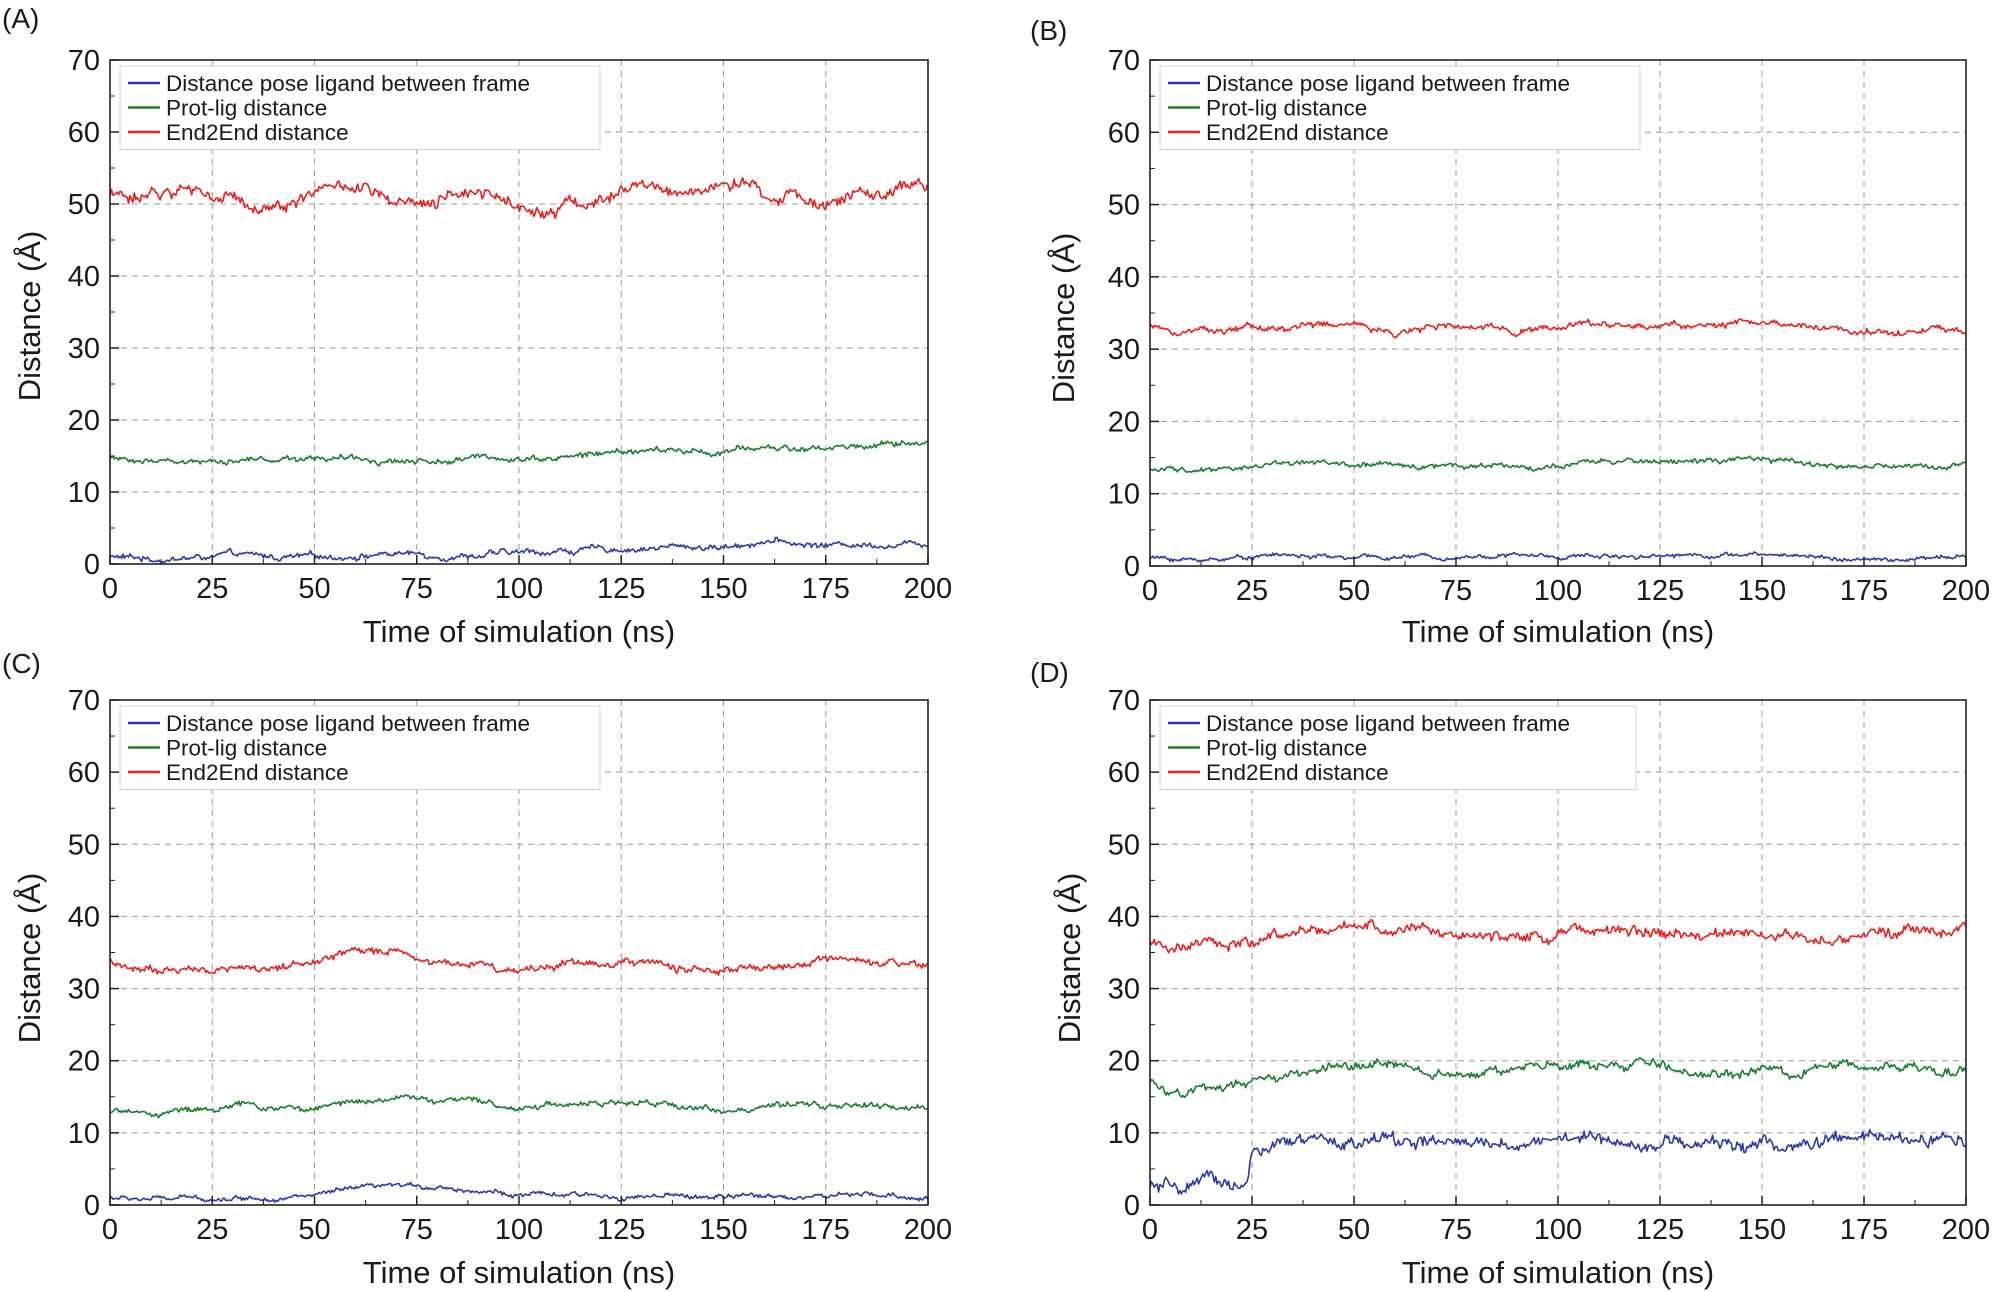 Image resolution: width=1995 pixels, height=1292 pixels. Describe the element at coordinates (1049, 672) in the screenshot. I see `panel-label: (D)` at that location.